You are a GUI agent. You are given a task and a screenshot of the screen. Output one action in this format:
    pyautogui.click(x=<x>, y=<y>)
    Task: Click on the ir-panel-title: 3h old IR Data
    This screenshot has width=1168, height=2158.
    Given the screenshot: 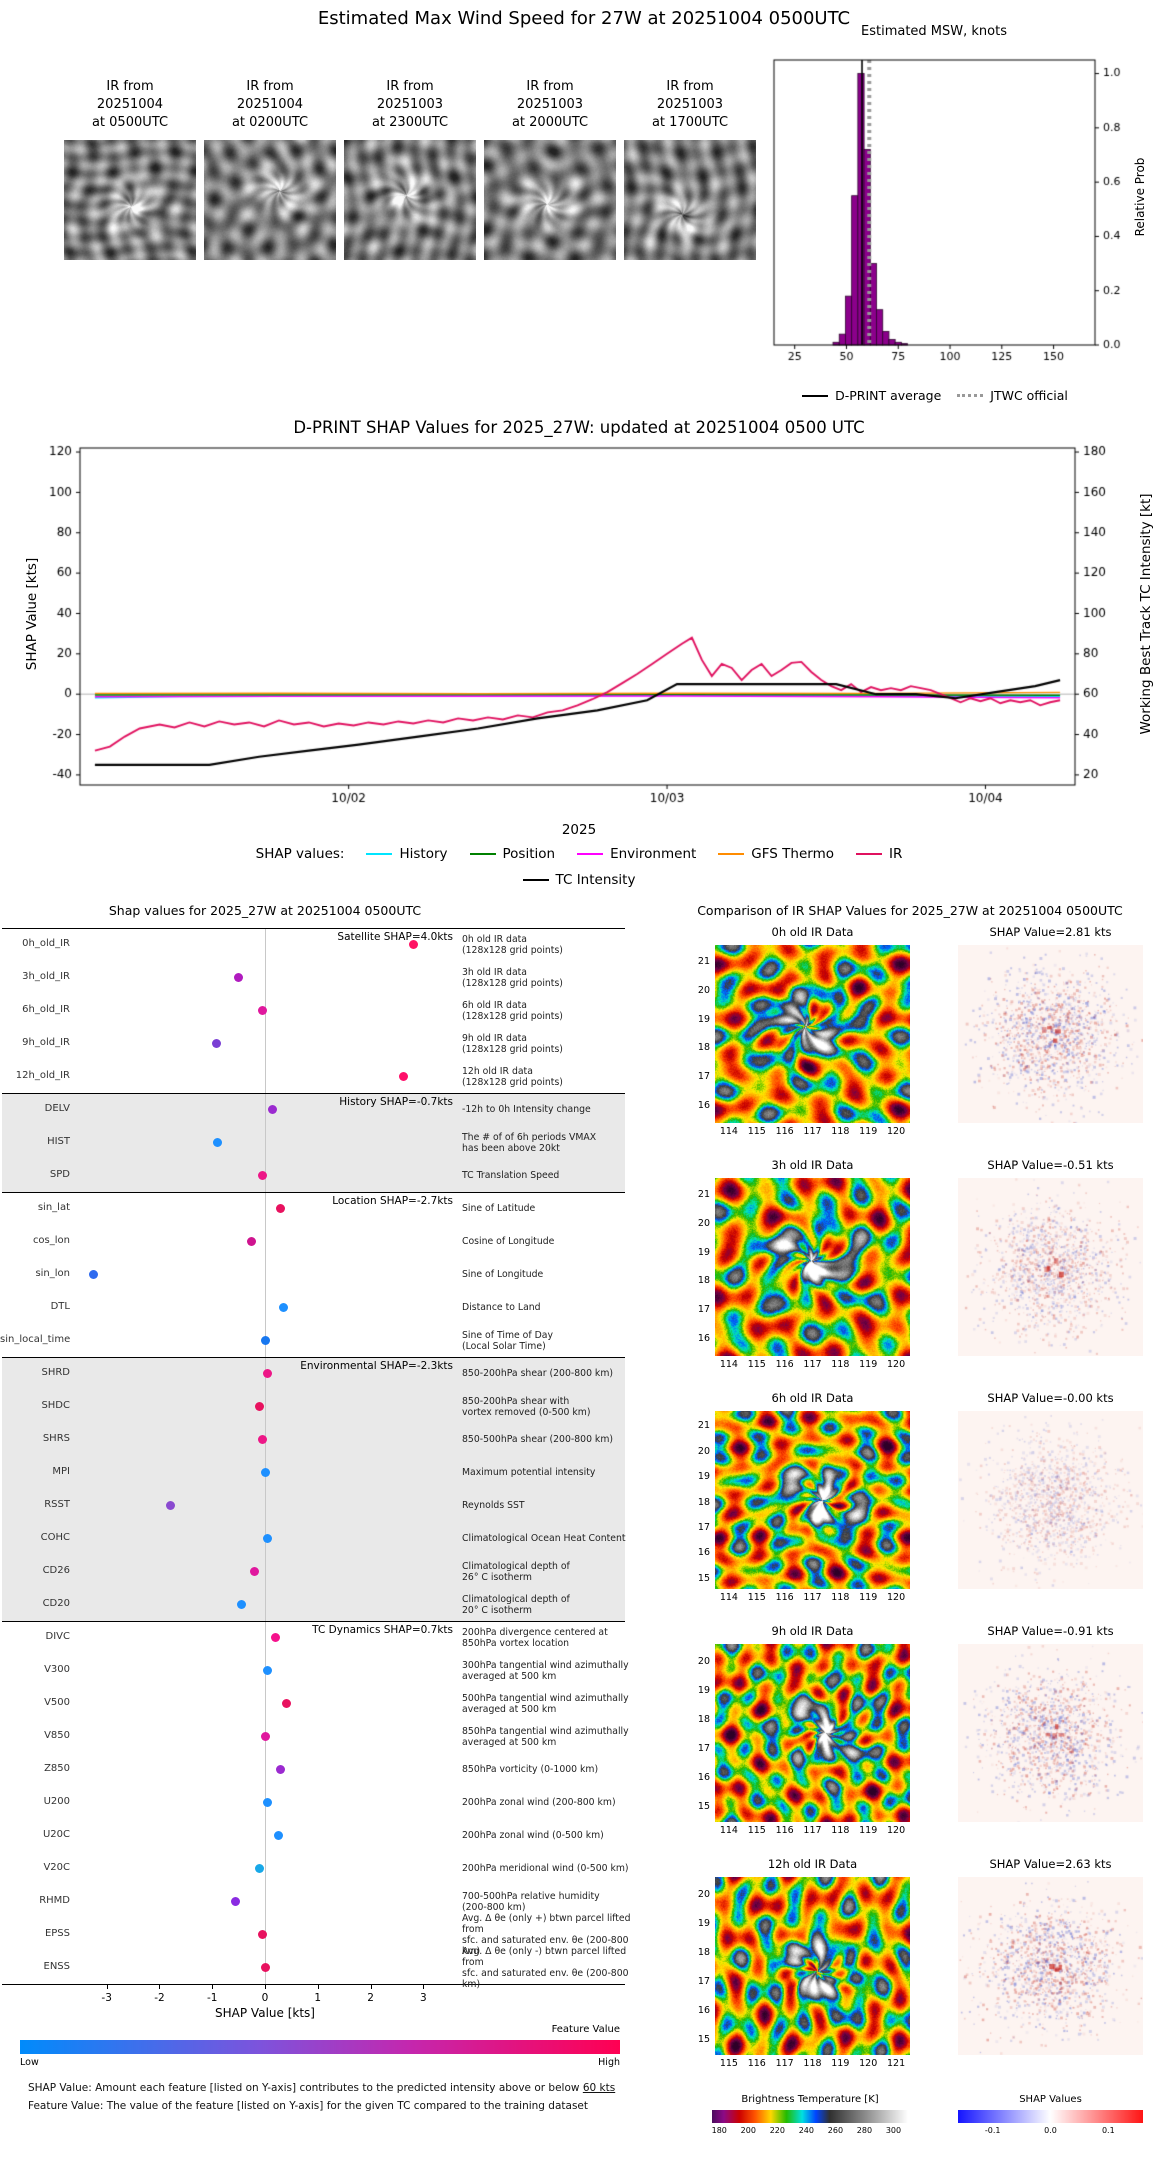 What is the action you would take?
    pyautogui.click(x=812, y=1165)
    